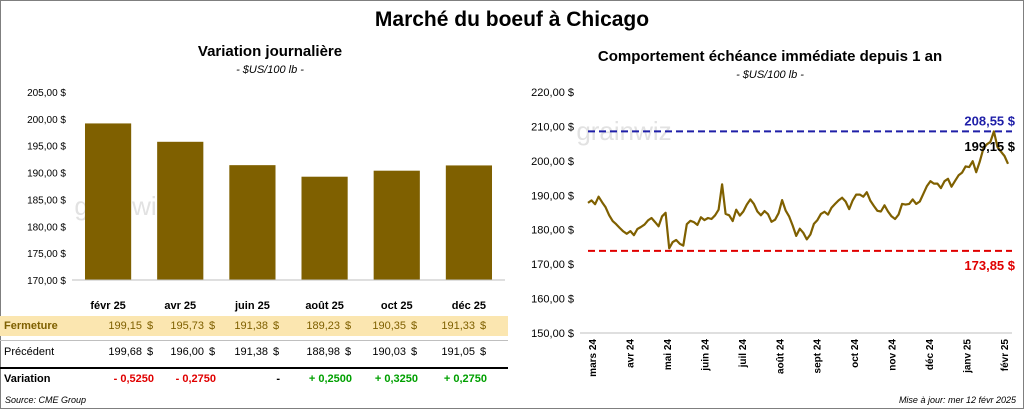  I want to click on last-value-label: 199,15 $, so click(989, 146).